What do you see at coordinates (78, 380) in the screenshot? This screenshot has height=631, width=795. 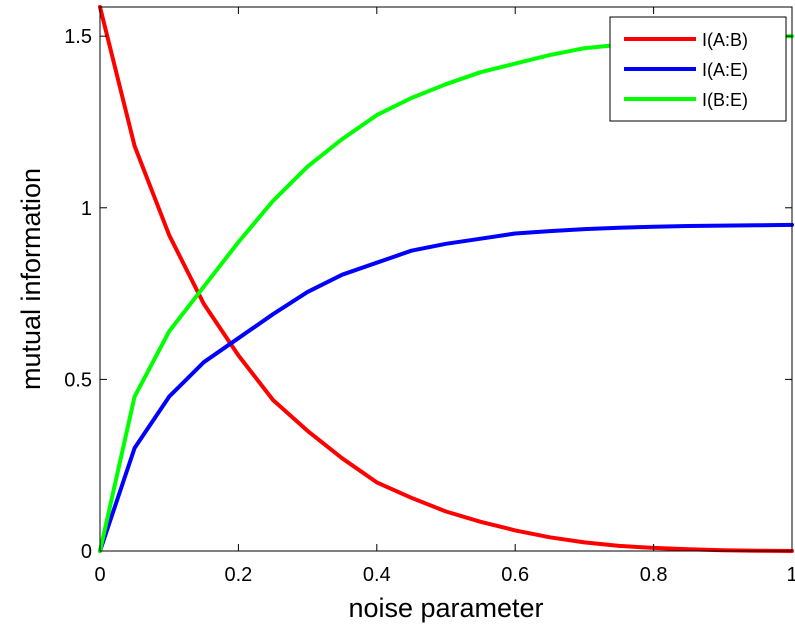 I see `y-tick-label: 0.5` at bounding box center [78, 380].